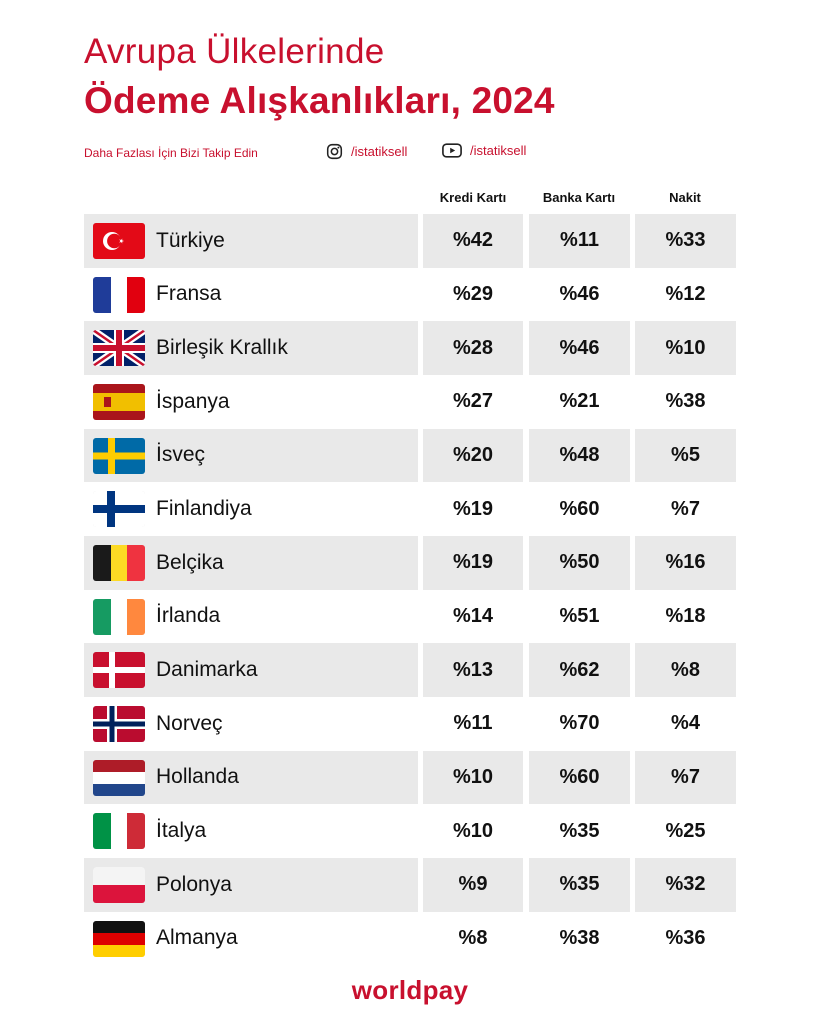  Describe the element at coordinates (473, 240) in the screenshot. I see `kredi-value: %42` at that location.